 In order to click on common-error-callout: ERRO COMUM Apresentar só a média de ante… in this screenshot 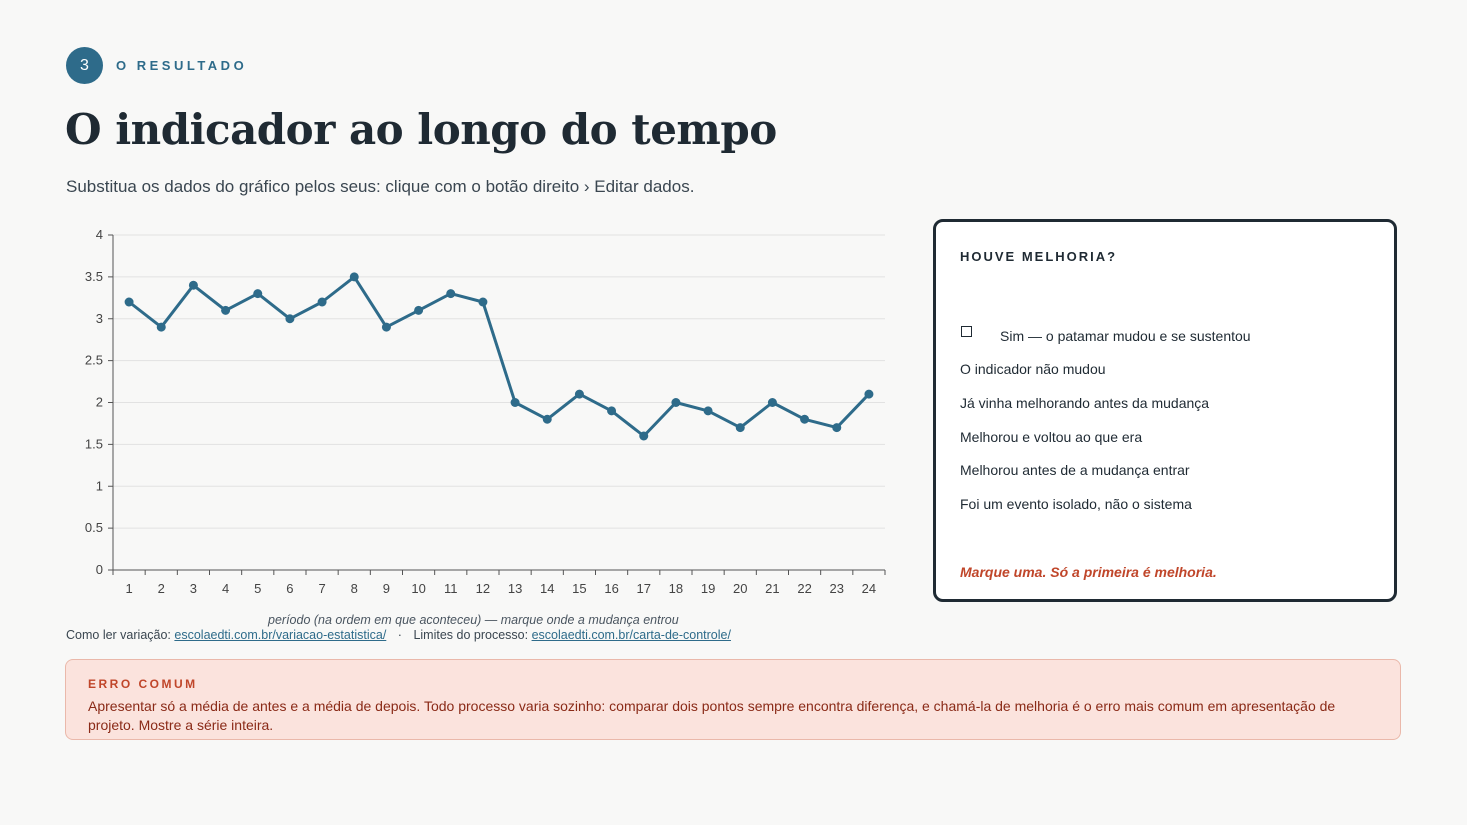, I will do `click(733, 699)`.